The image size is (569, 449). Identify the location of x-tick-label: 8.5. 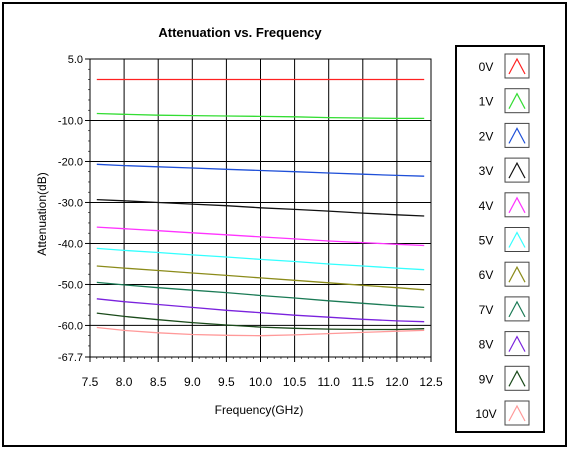
(158, 382).